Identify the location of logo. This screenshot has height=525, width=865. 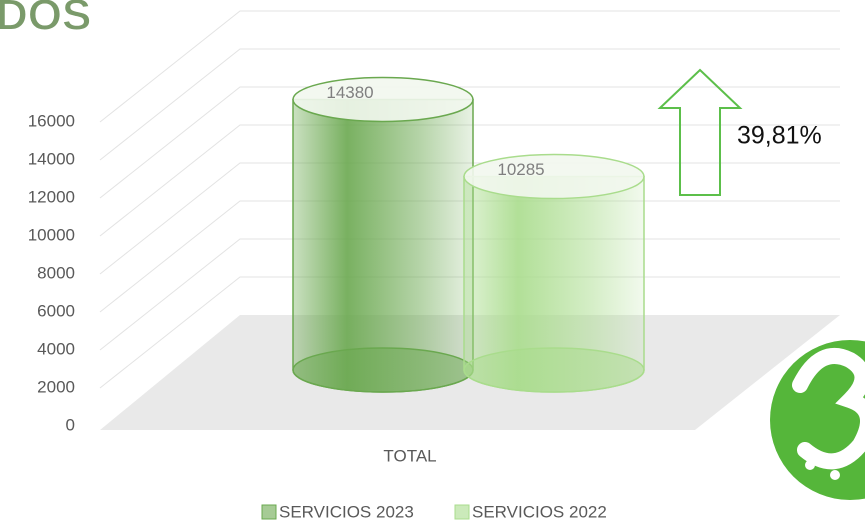
(817, 420).